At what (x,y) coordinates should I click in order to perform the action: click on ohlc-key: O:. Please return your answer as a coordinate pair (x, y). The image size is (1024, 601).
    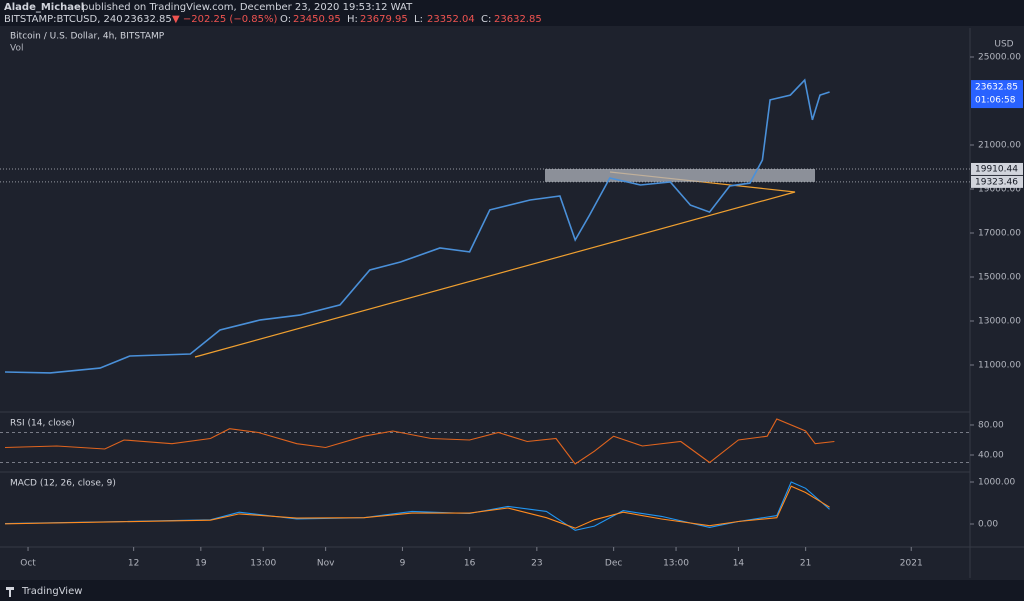
    Looking at the image, I should click on (285, 19).